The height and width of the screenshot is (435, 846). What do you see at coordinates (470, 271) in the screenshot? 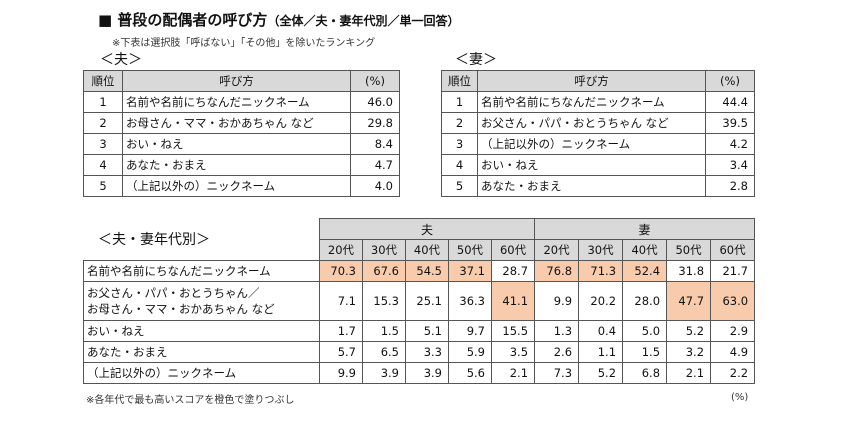
I see `value-cell: 37.1` at bounding box center [470, 271].